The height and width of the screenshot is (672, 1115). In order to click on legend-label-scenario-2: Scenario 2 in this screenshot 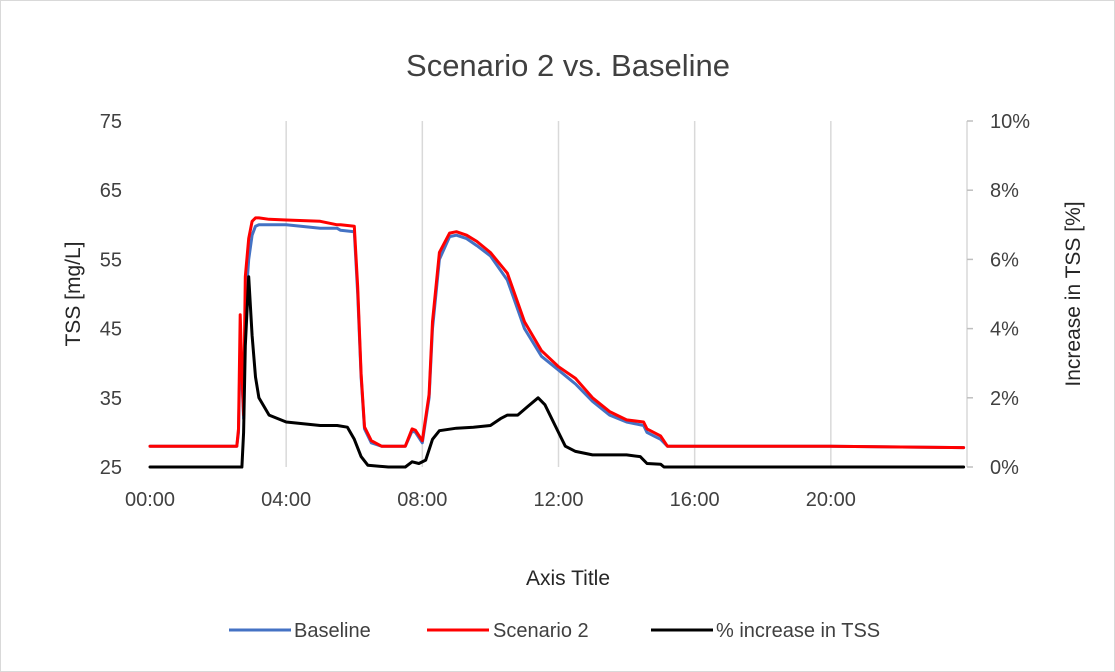, I will do `click(541, 631)`.